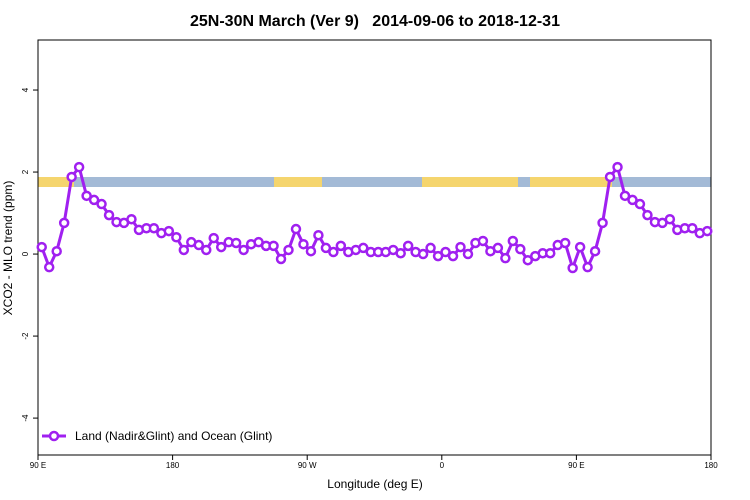 The image size is (750, 500). I want to click on land-ocean-band, so click(374, 182).